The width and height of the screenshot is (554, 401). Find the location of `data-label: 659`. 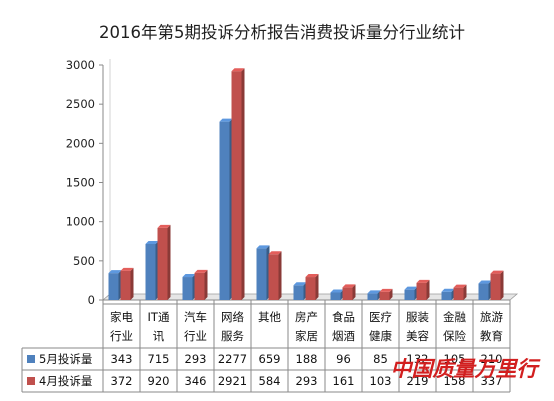

data-label: 659 is located at coordinates (270, 359).